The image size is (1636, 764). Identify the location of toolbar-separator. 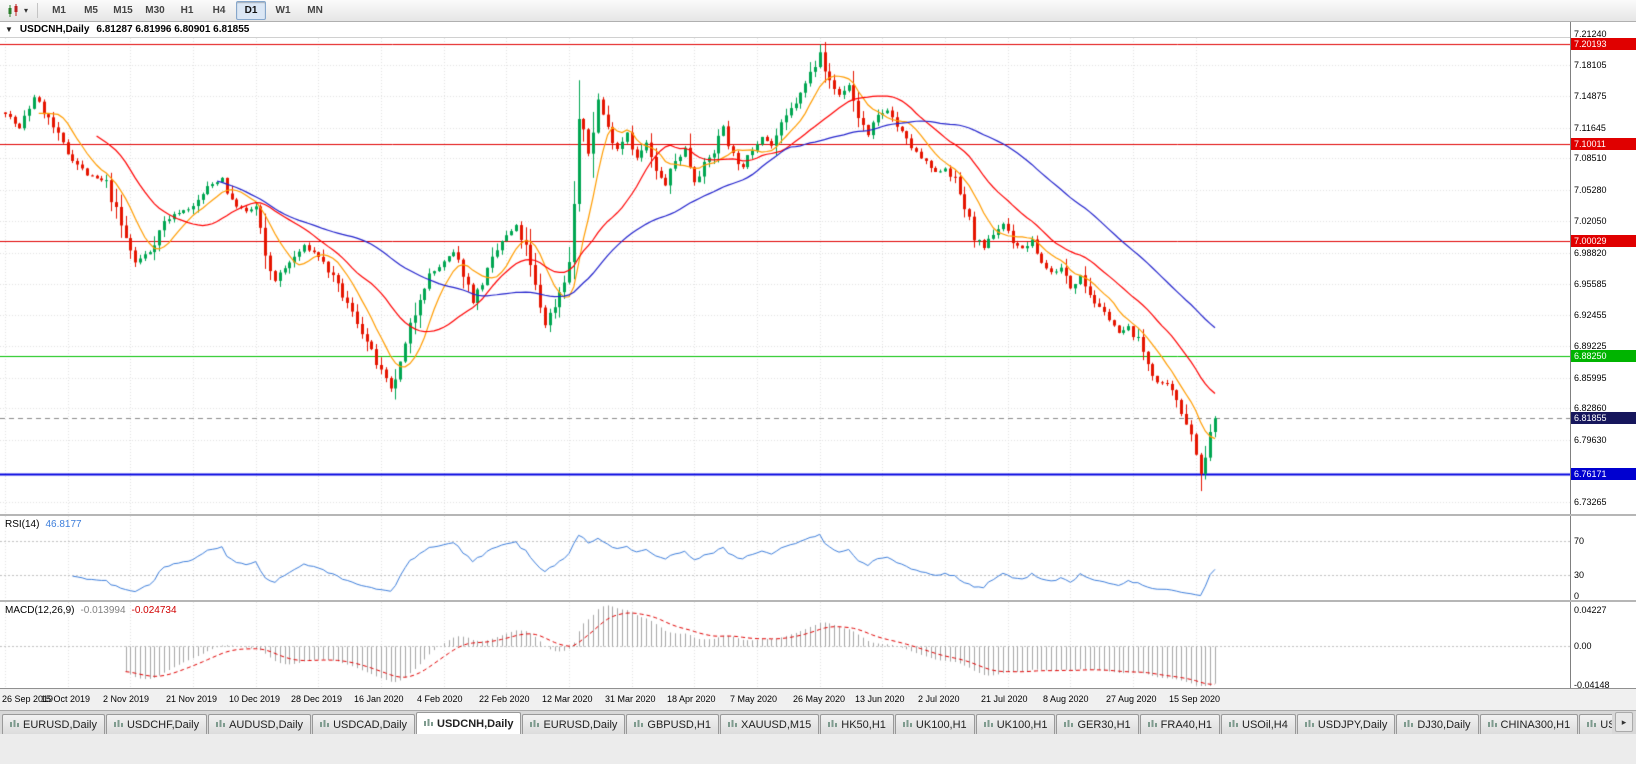
(38, 10).